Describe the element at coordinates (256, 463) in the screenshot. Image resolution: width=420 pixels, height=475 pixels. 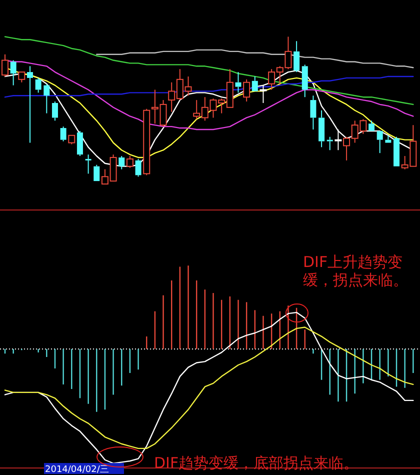
I see `annotation: DIF趋势变缓，底部拐点来临。` at that location.